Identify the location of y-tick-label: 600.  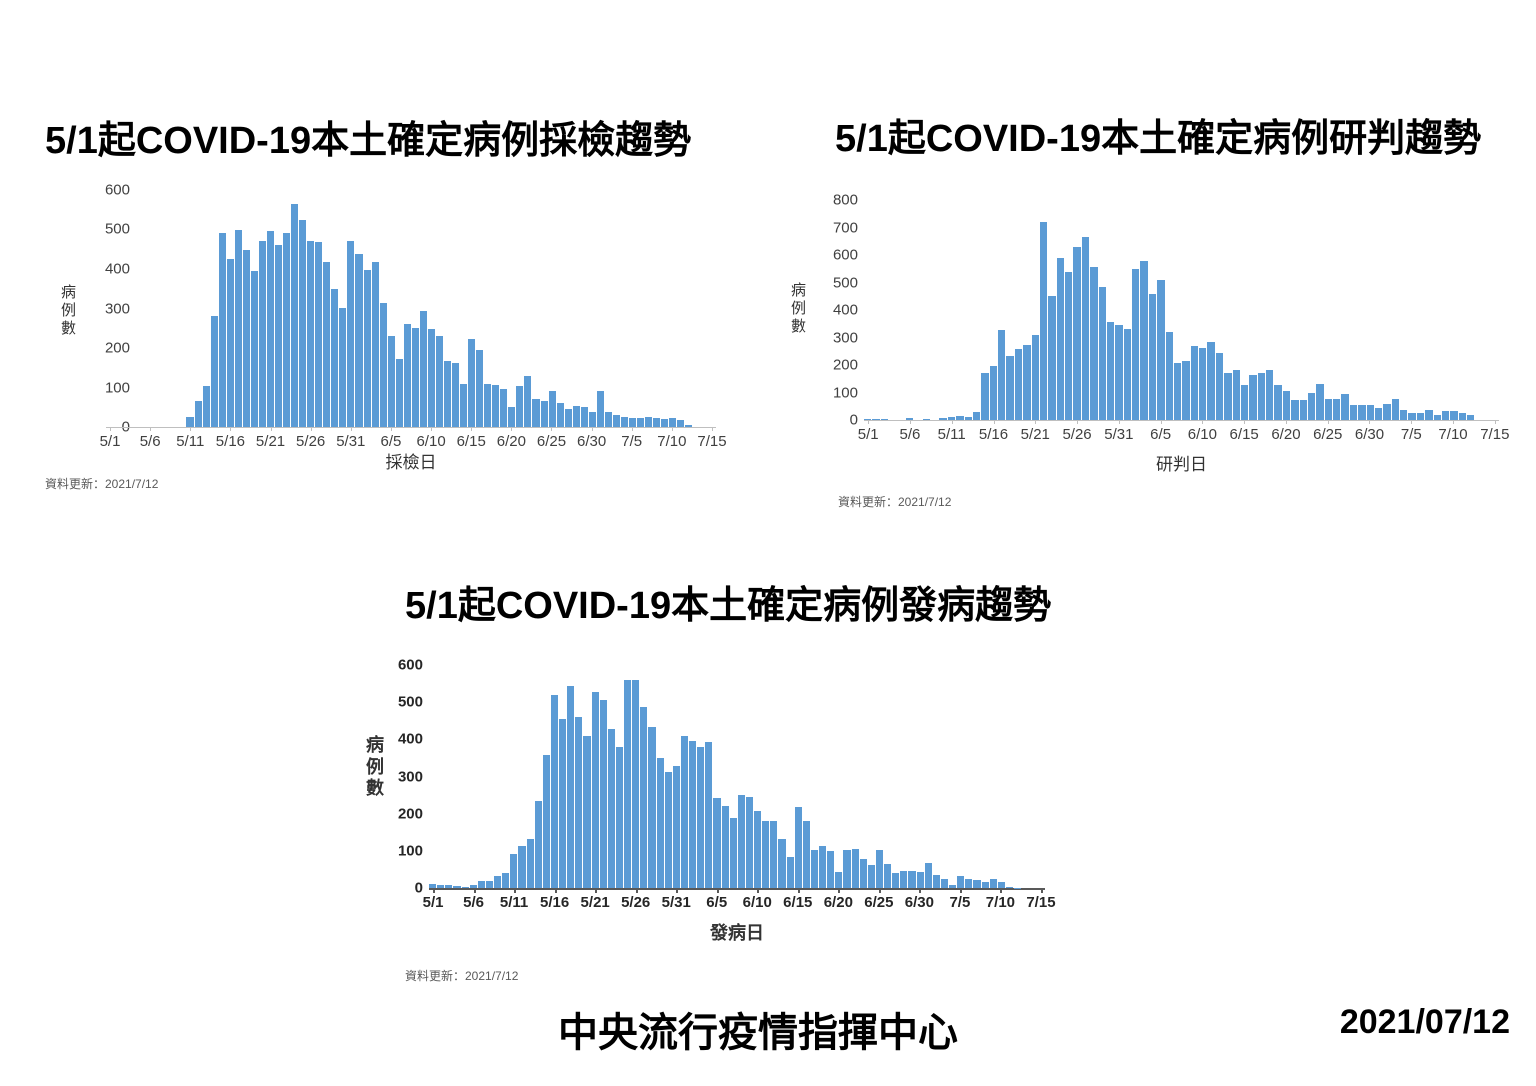
(117, 190).